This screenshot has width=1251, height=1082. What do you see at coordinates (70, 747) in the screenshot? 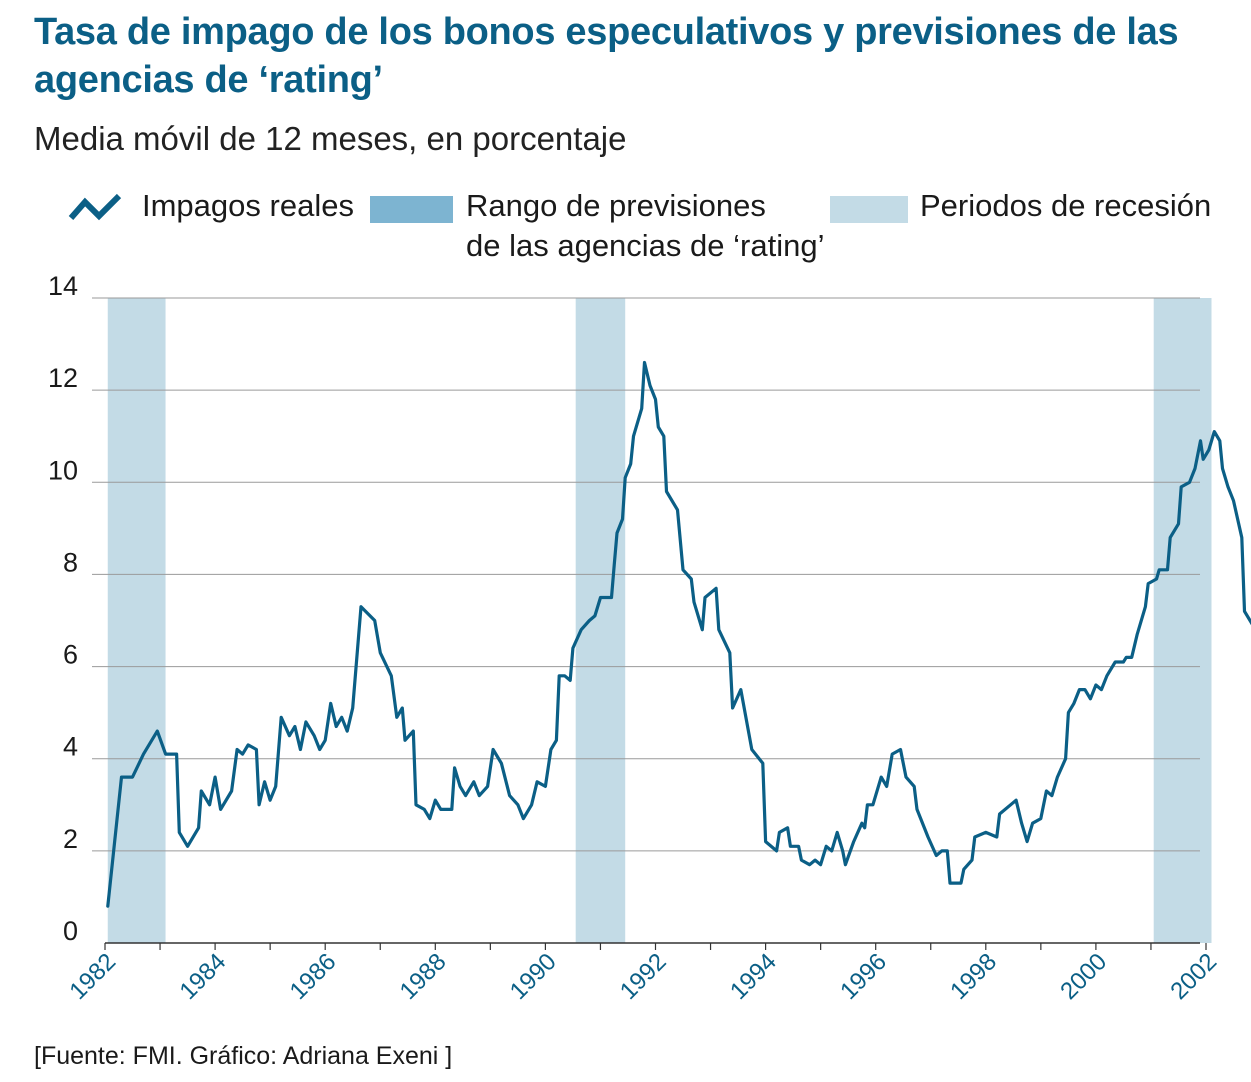
I see `y-tick-label-4: 4` at bounding box center [70, 747].